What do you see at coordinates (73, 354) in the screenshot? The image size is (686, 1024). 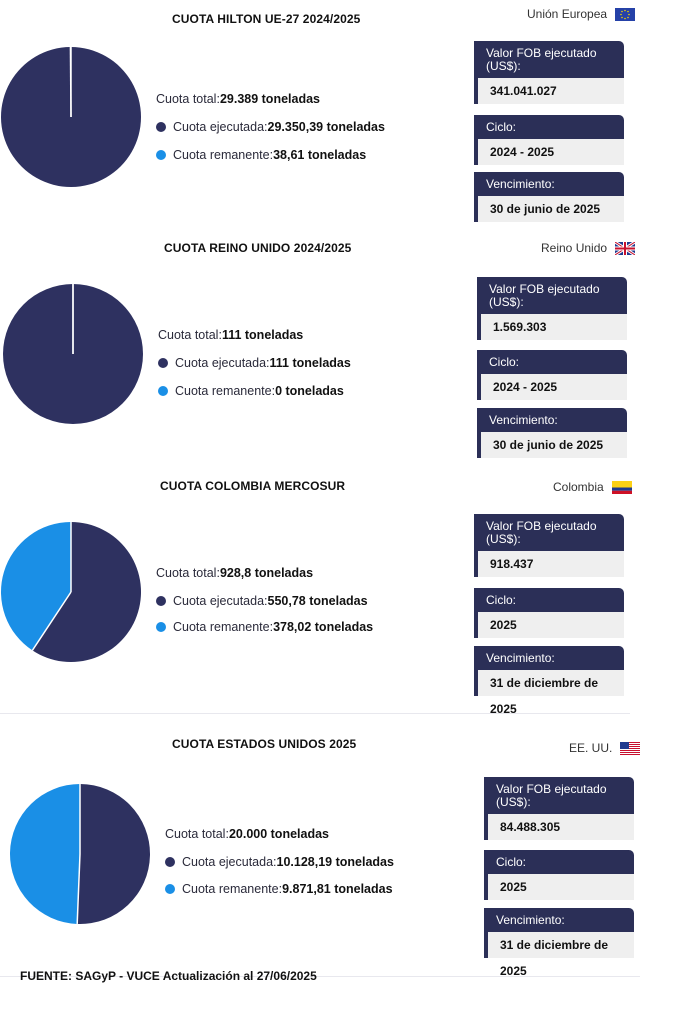 I see `pie-chart-uk` at bounding box center [73, 354].